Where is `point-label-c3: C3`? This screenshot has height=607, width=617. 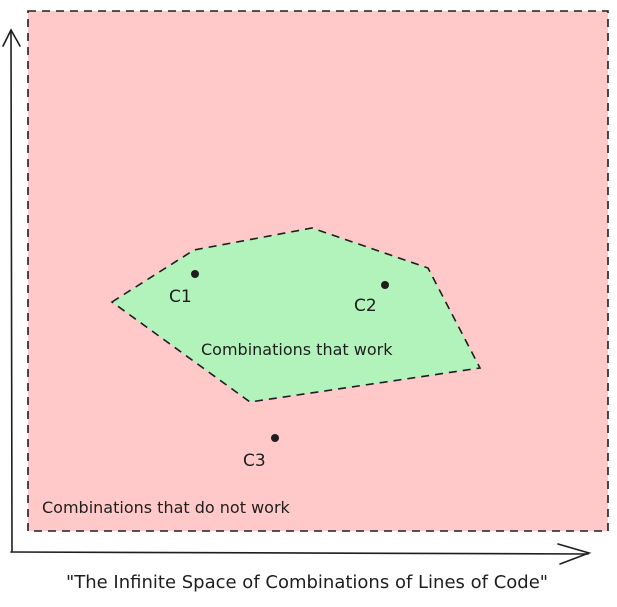
point-label-c3: C3 is located at coordinates (254, 461).